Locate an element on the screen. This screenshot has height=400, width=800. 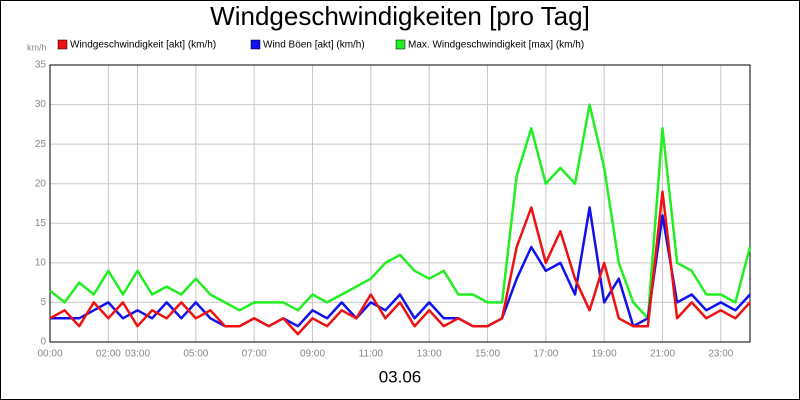
x-tick-label: 15:00 is located at coordinates (487, 354).